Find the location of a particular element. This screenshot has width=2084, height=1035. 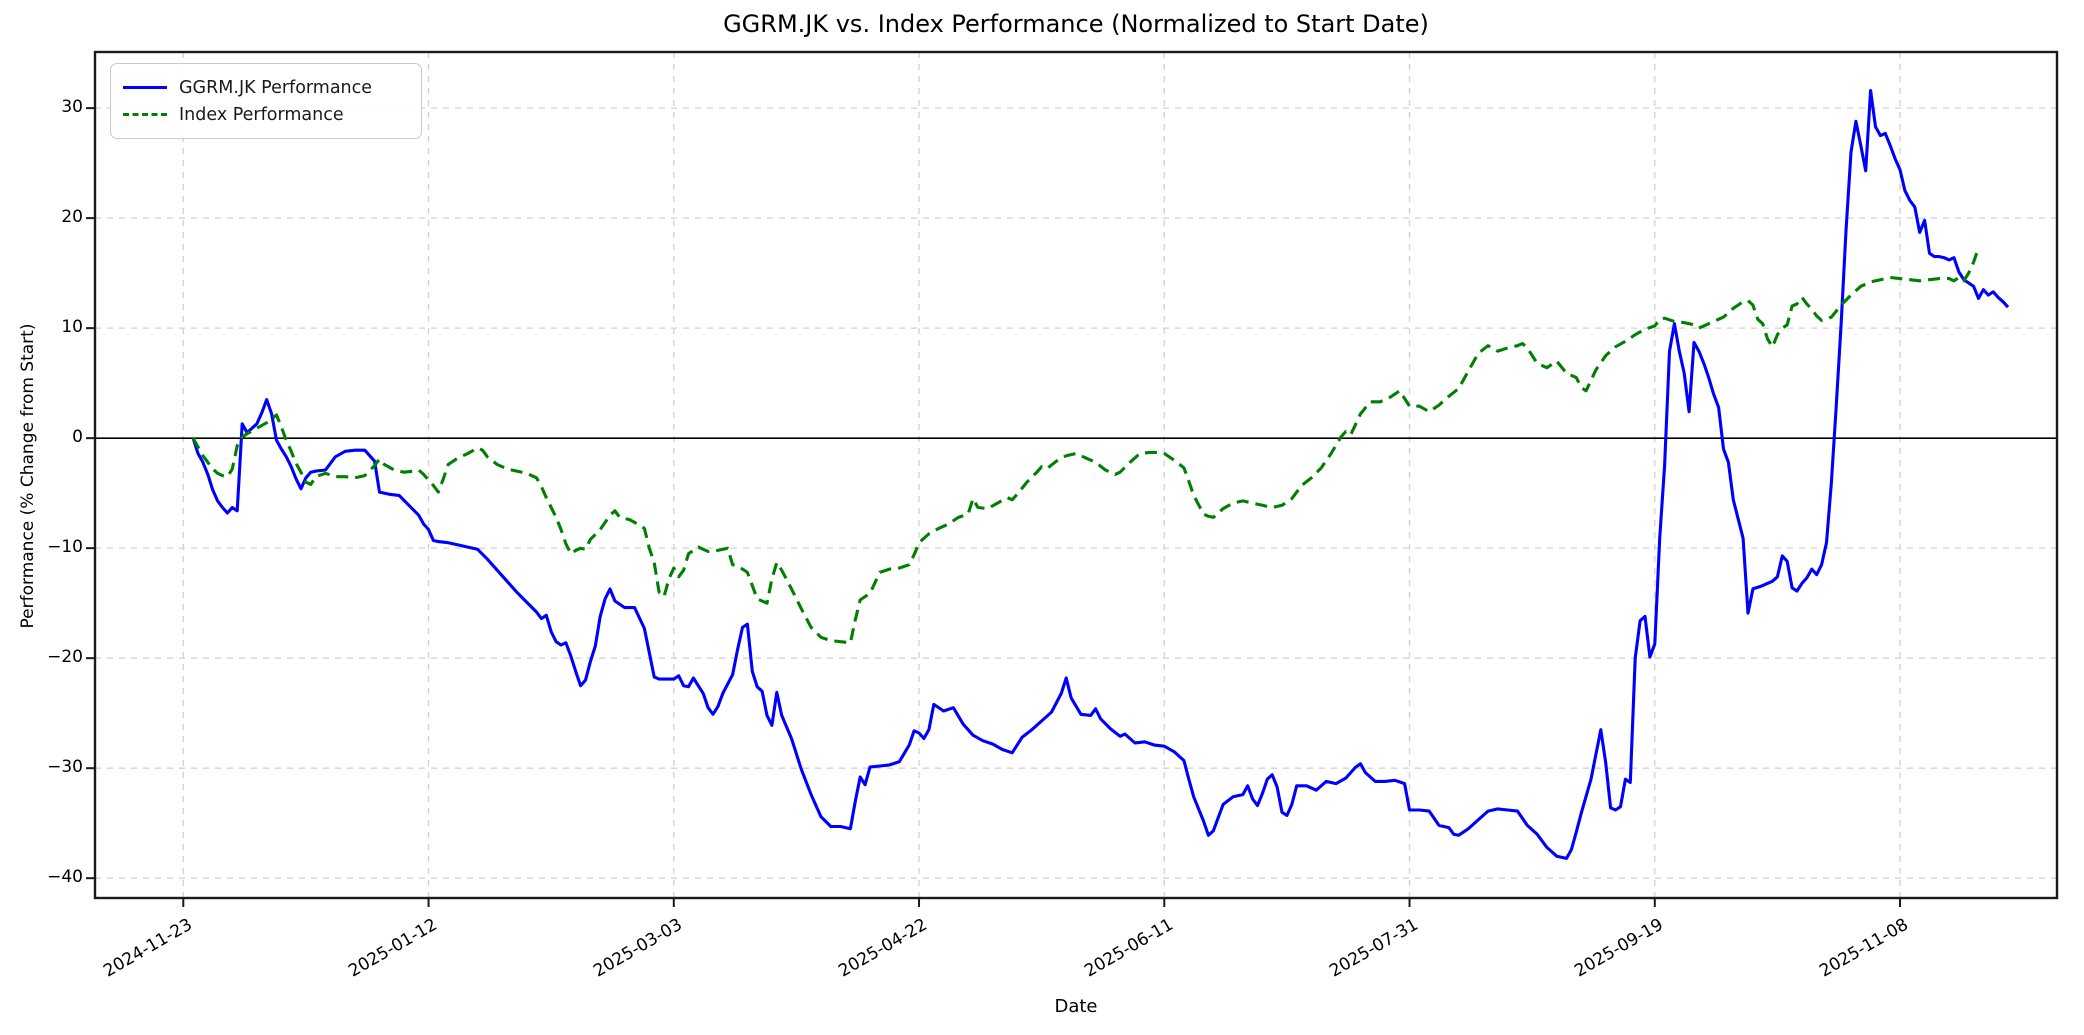

legend-item-index: Index Performance is located at coordinates (265, 114).